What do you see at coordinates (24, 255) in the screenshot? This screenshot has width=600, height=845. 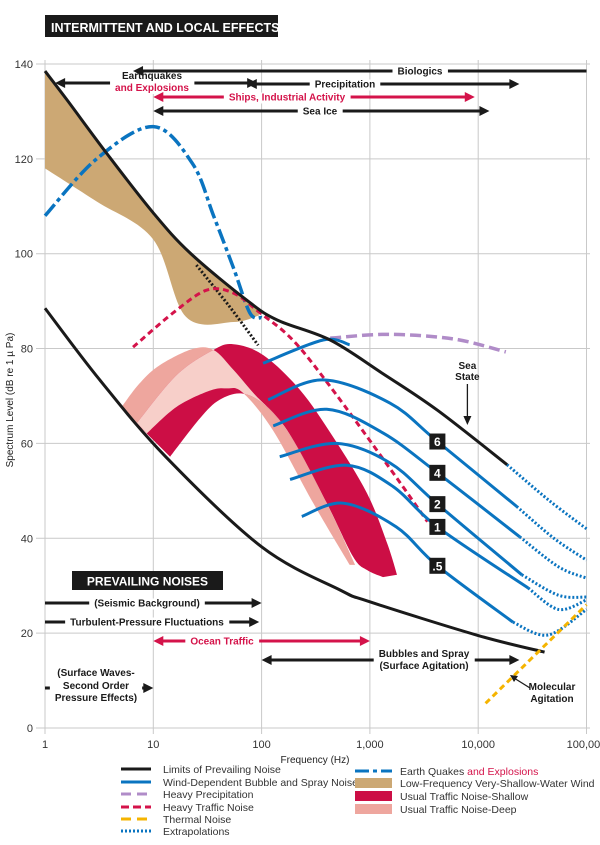 I see `y-tick-label: 100` at bounding box center [24, 255].